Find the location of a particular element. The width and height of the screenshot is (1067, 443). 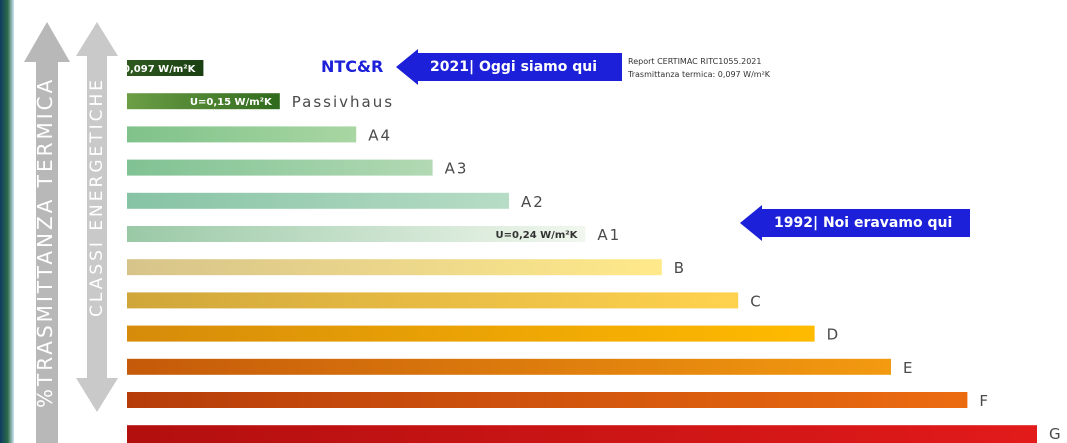

category-label: F is located at coordinates (984, 401).